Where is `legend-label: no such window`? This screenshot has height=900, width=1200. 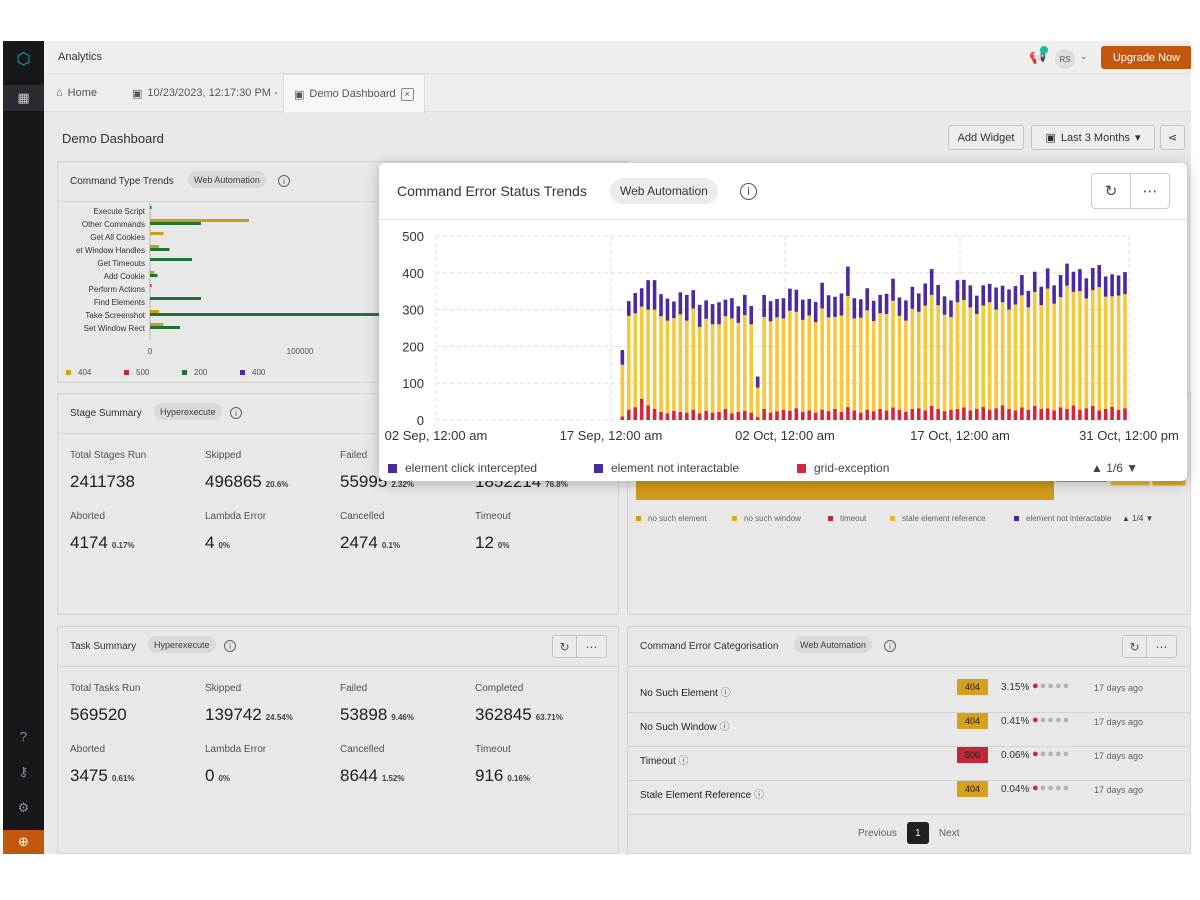 legend-label: no such window is located at coordinates (772, 518).